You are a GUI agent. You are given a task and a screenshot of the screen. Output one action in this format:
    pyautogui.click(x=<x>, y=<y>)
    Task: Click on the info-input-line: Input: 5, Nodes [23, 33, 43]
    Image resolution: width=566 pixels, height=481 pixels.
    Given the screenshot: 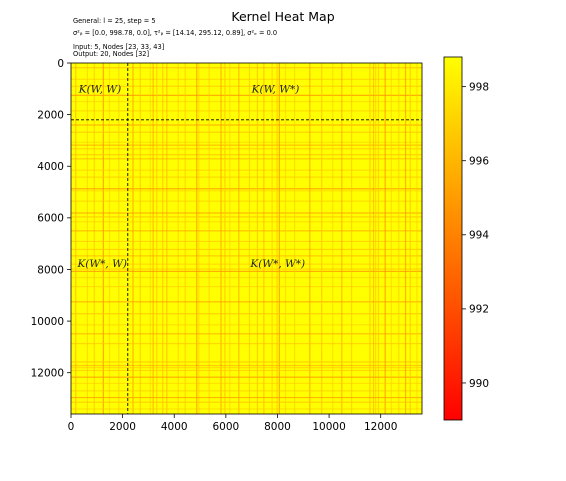 What is the action you would take?
    pyautogui.click(x=119, y=47)
    